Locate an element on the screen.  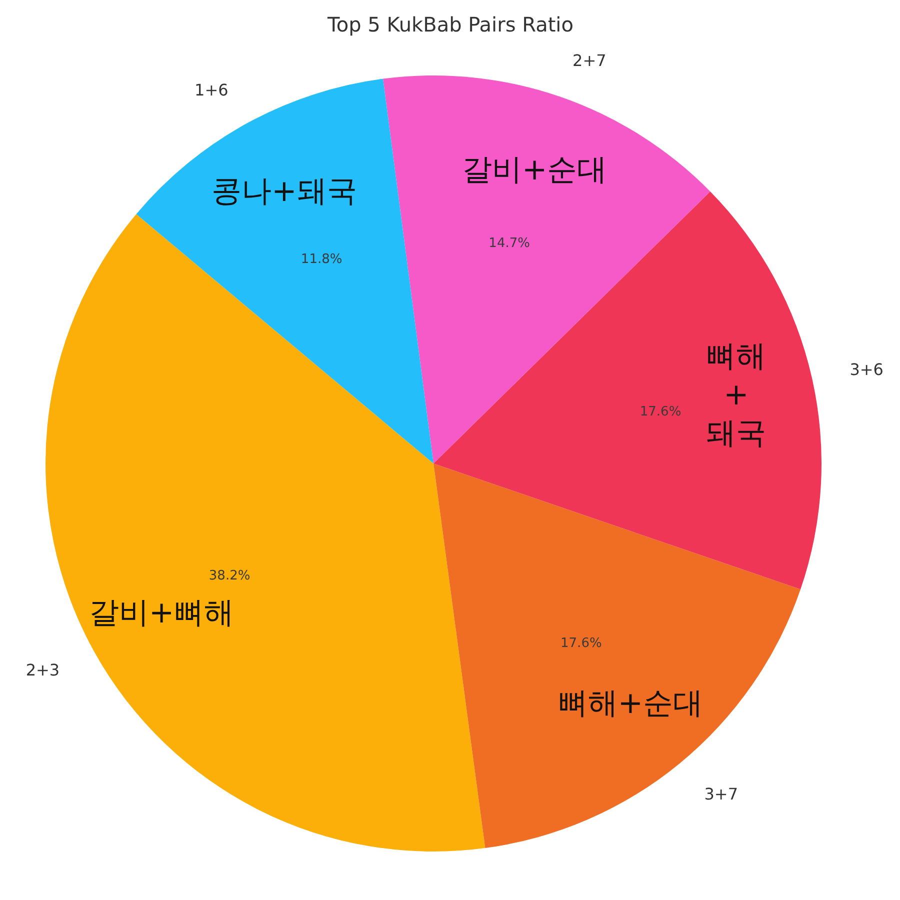
data-label: 14.7% is located at coordinates (509, 243).